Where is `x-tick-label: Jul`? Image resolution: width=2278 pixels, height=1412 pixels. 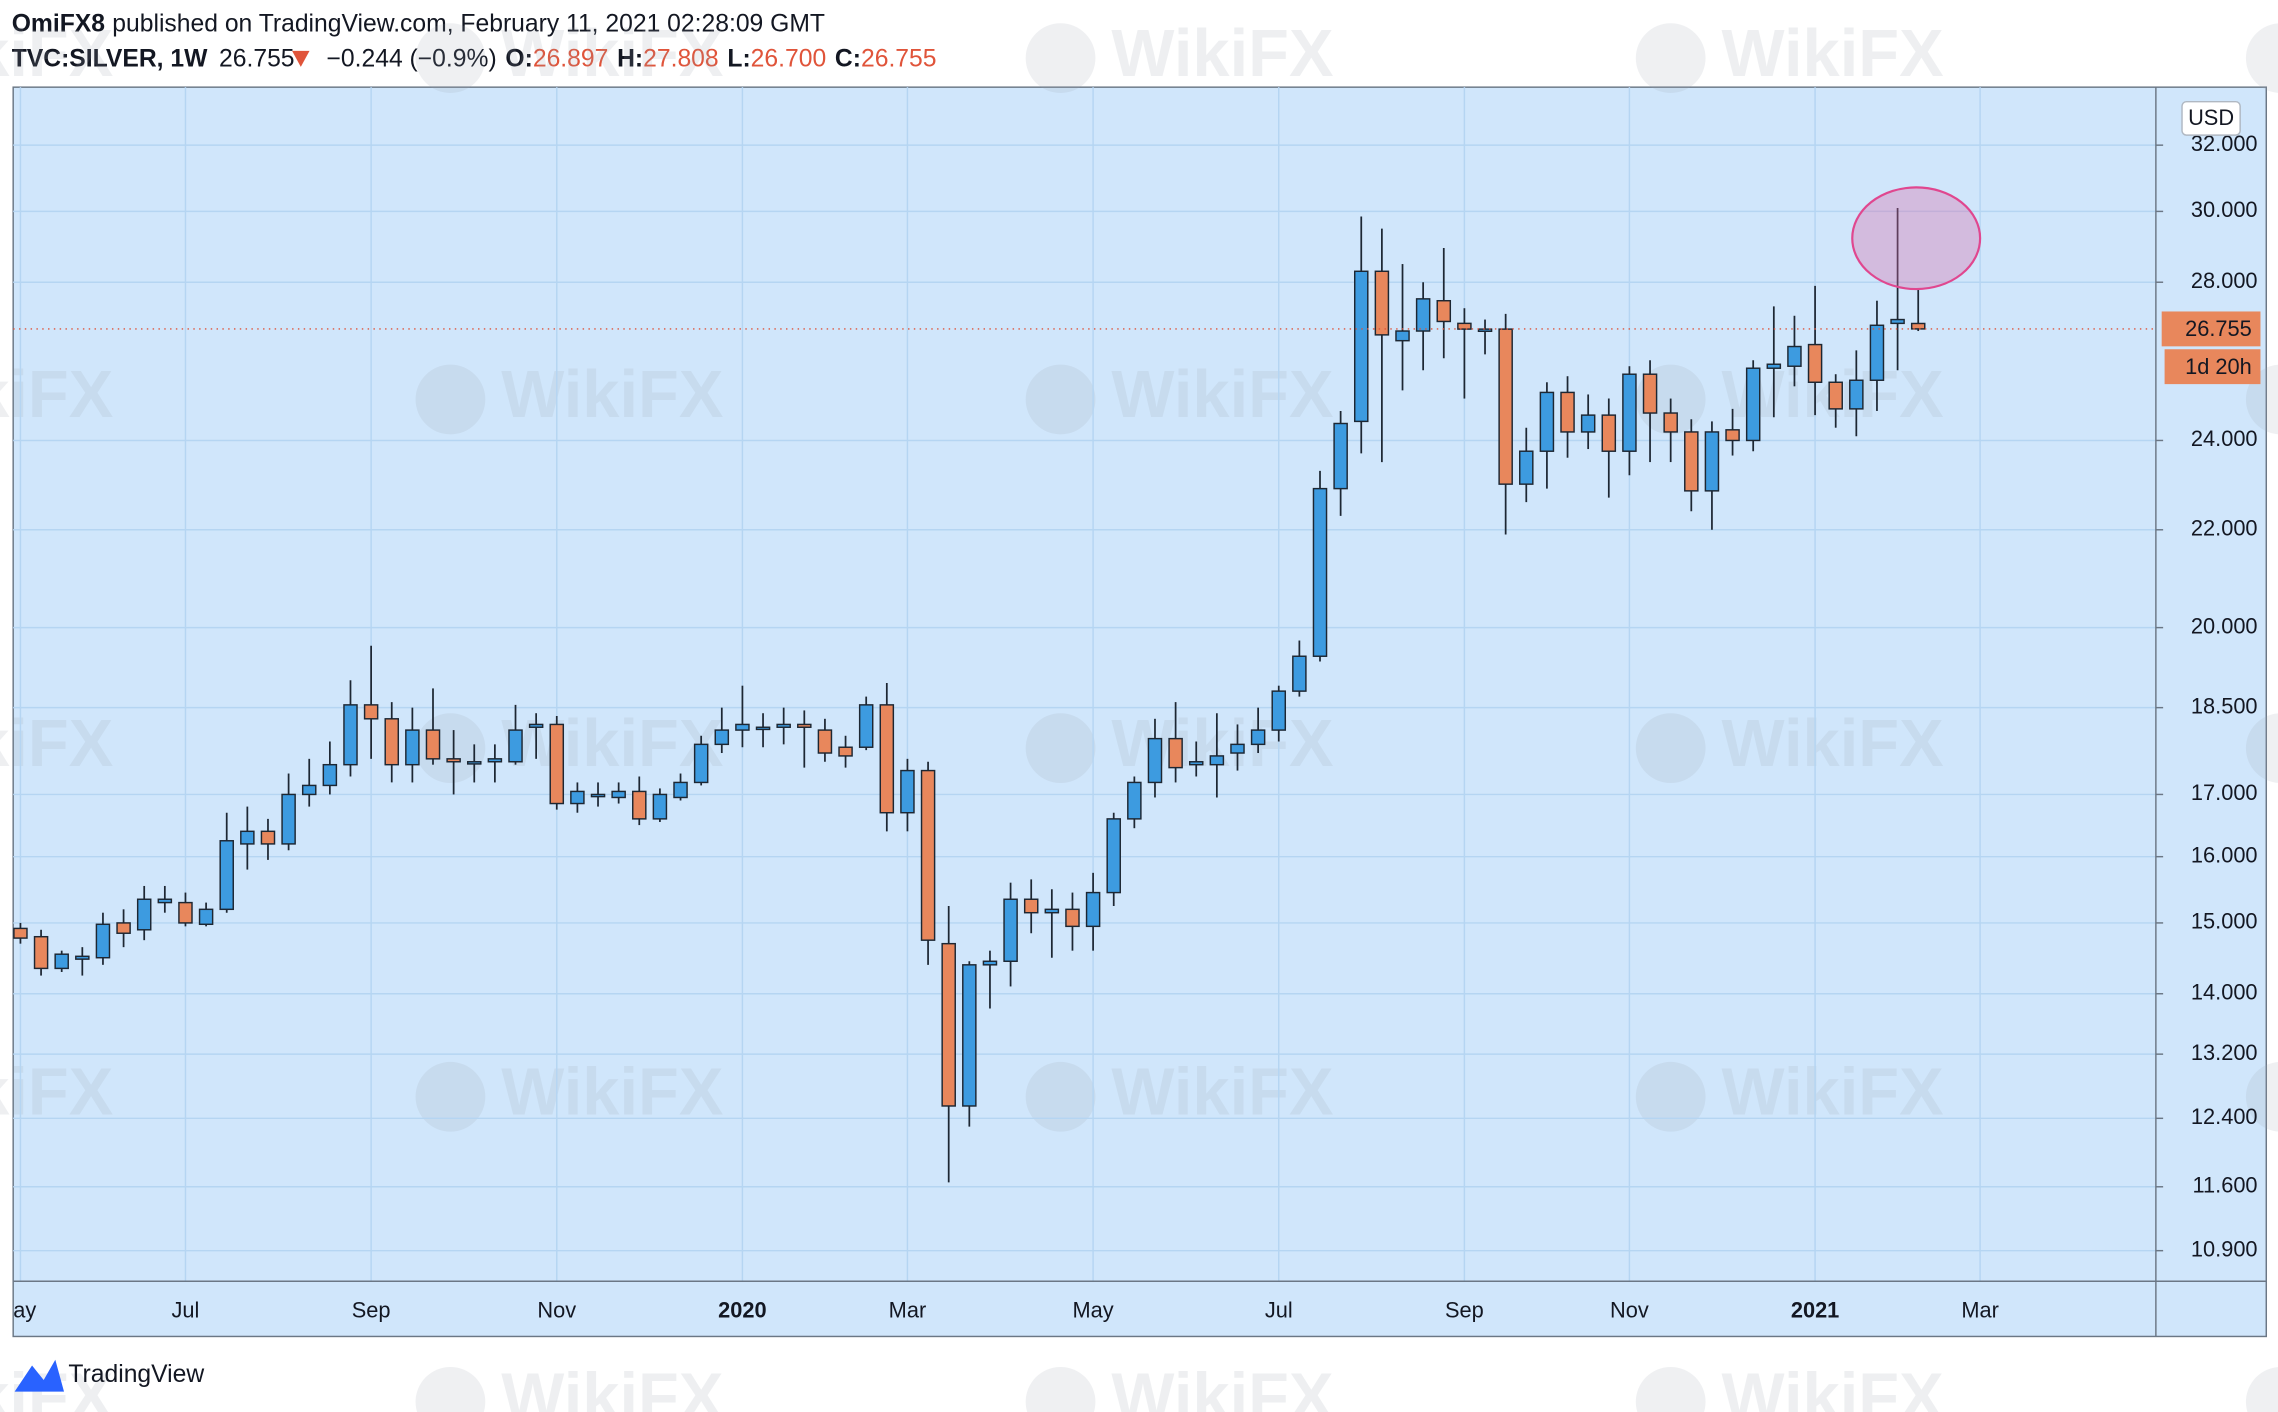
x-tick-label: Jul is located at coordinates (186, 1310).